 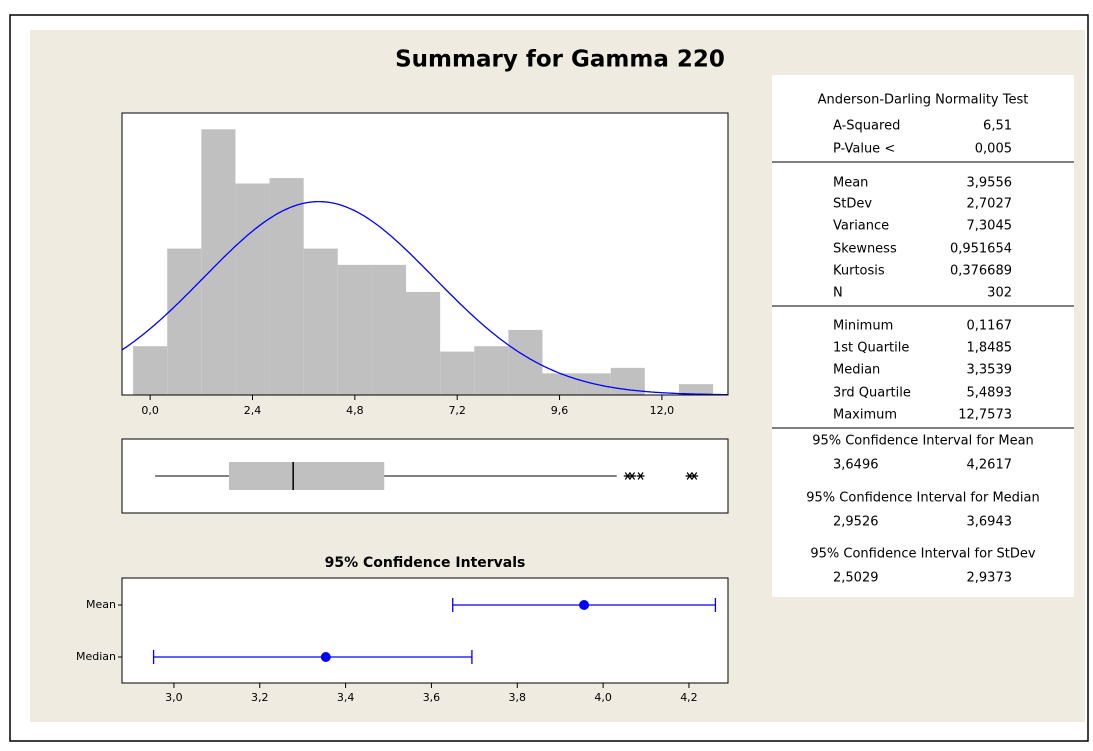 What do you see at coordinates (990, 326) in the screenshot?
I see `stat-value: 0,1167` at bounding box center [990, 326].